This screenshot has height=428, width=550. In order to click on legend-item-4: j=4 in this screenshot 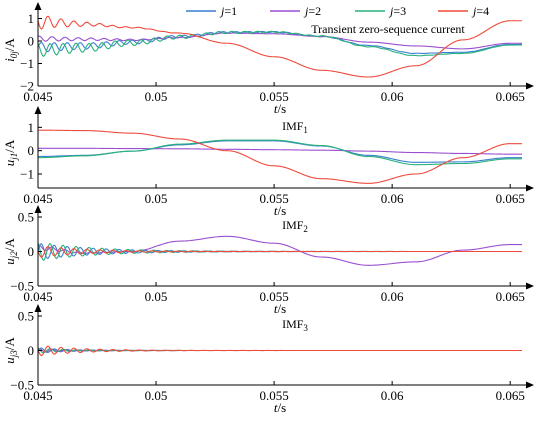, I will do `click(463, 11)`.